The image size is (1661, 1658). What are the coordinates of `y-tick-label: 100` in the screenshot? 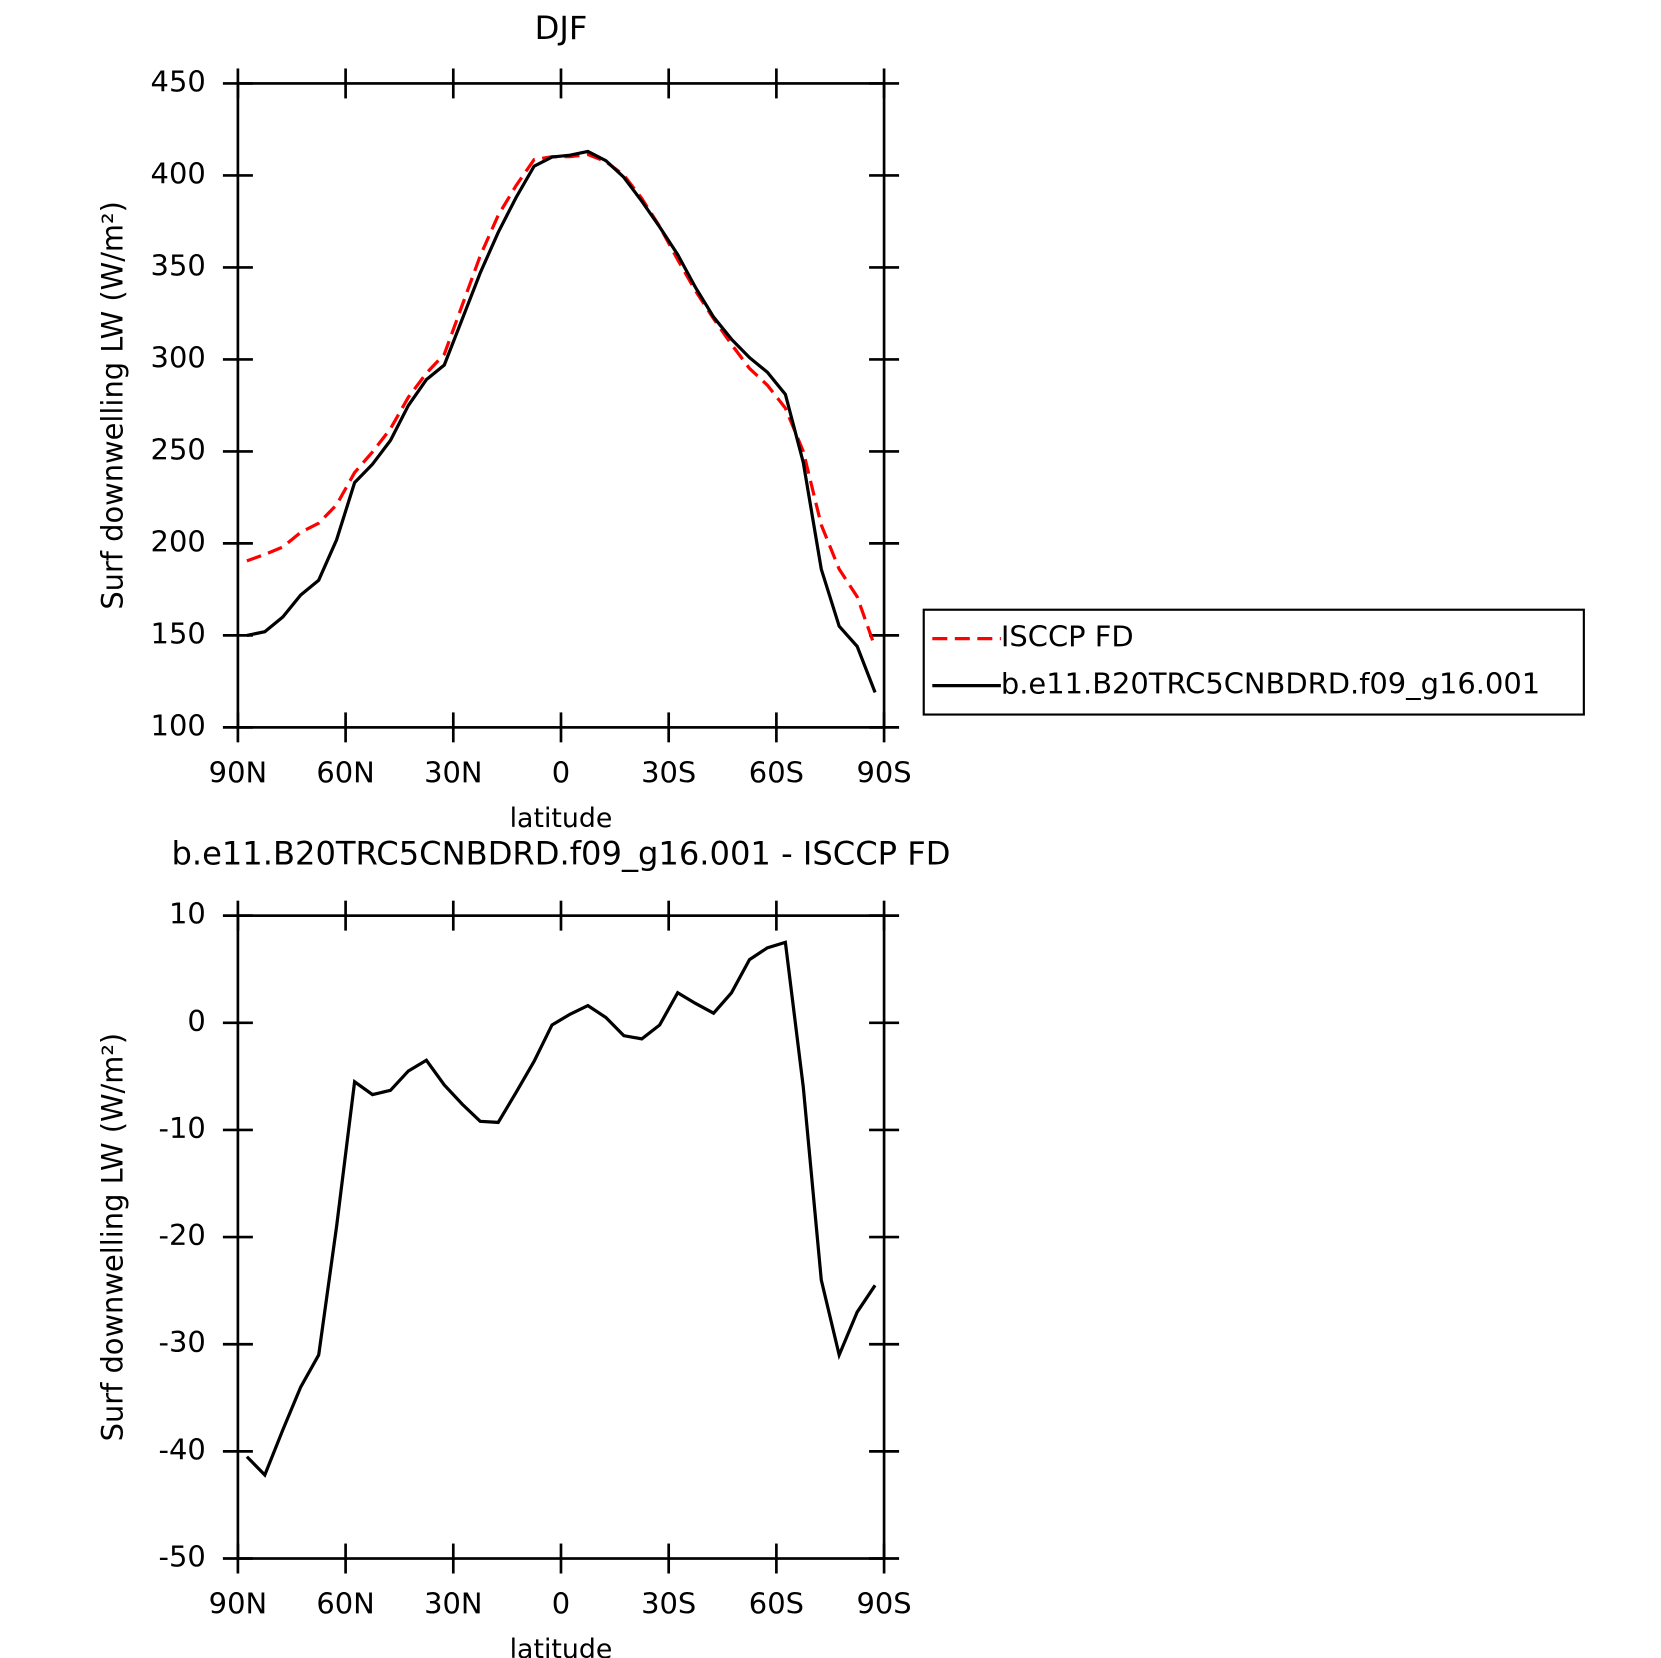 It's located at (178, 725).